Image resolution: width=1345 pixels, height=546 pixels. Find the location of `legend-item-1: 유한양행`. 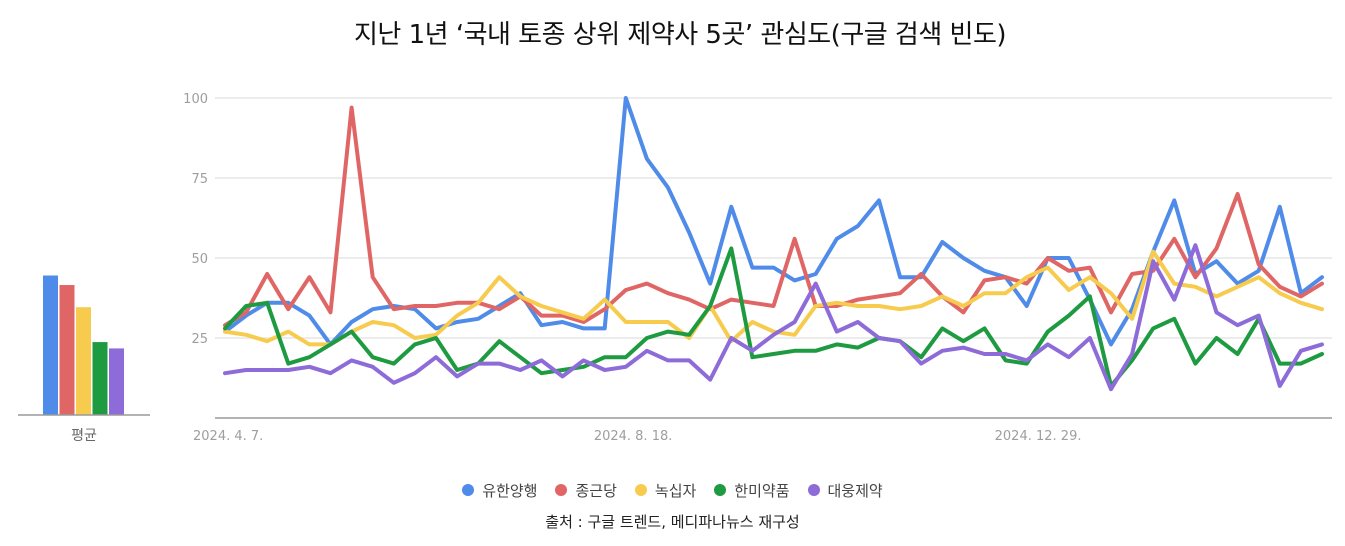

legend-item-1: 유한양행 is located at coordinates (499, 490).